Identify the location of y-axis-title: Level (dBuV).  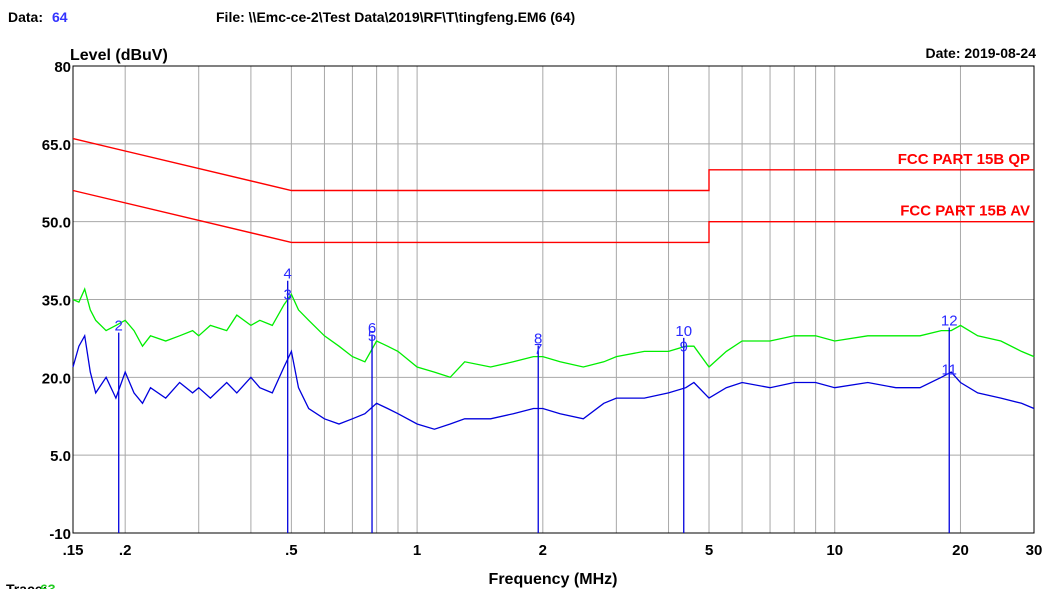
(119, 55).